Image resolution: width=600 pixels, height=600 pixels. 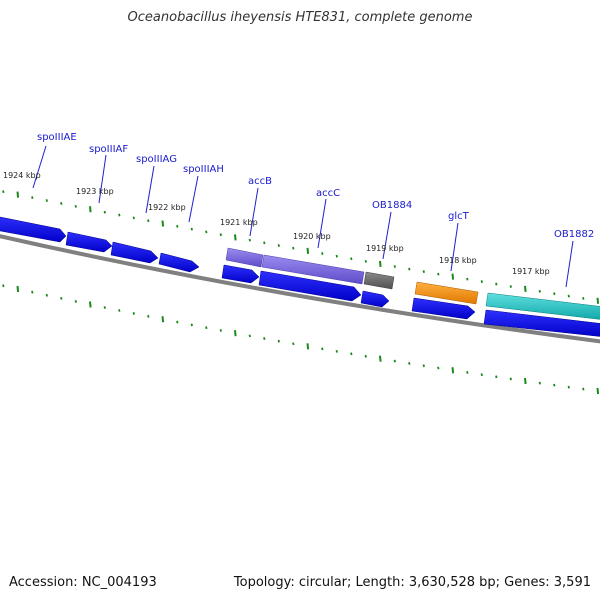 What do you see at coordinates (541, 323) in the screenshot?
I see `gene-OB1882` at bounding box center [541, 323].